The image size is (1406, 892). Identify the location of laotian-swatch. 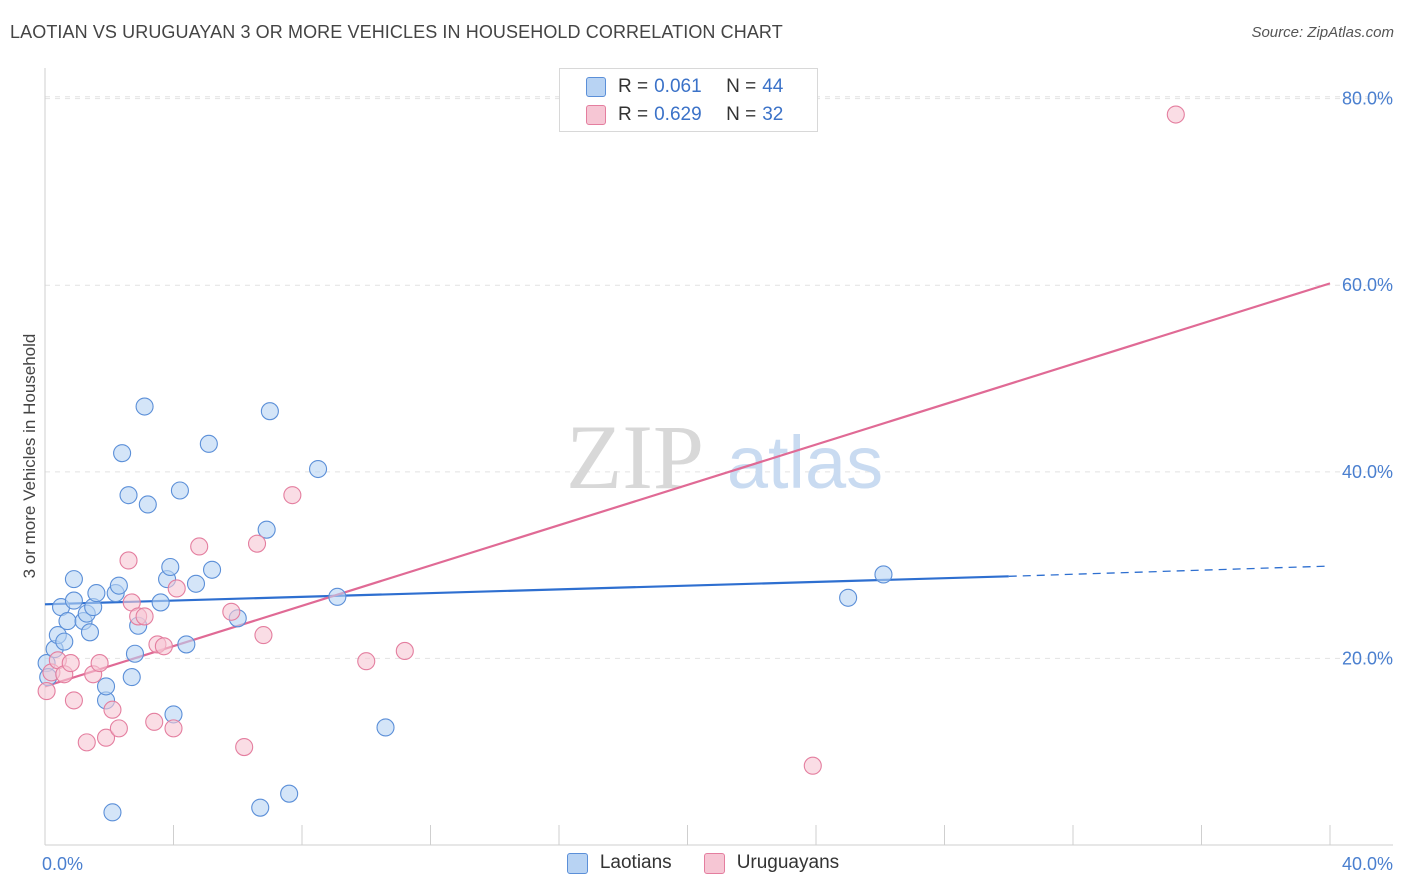
(596, 87).